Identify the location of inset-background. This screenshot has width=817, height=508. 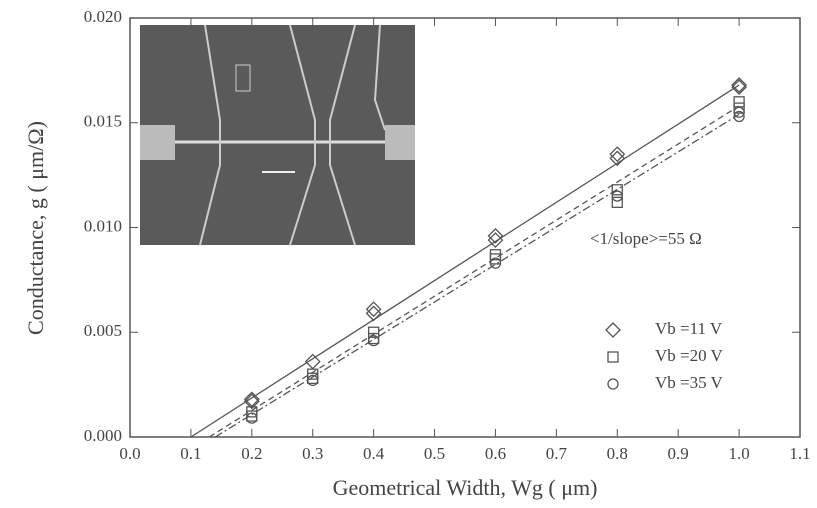
(277, 135).